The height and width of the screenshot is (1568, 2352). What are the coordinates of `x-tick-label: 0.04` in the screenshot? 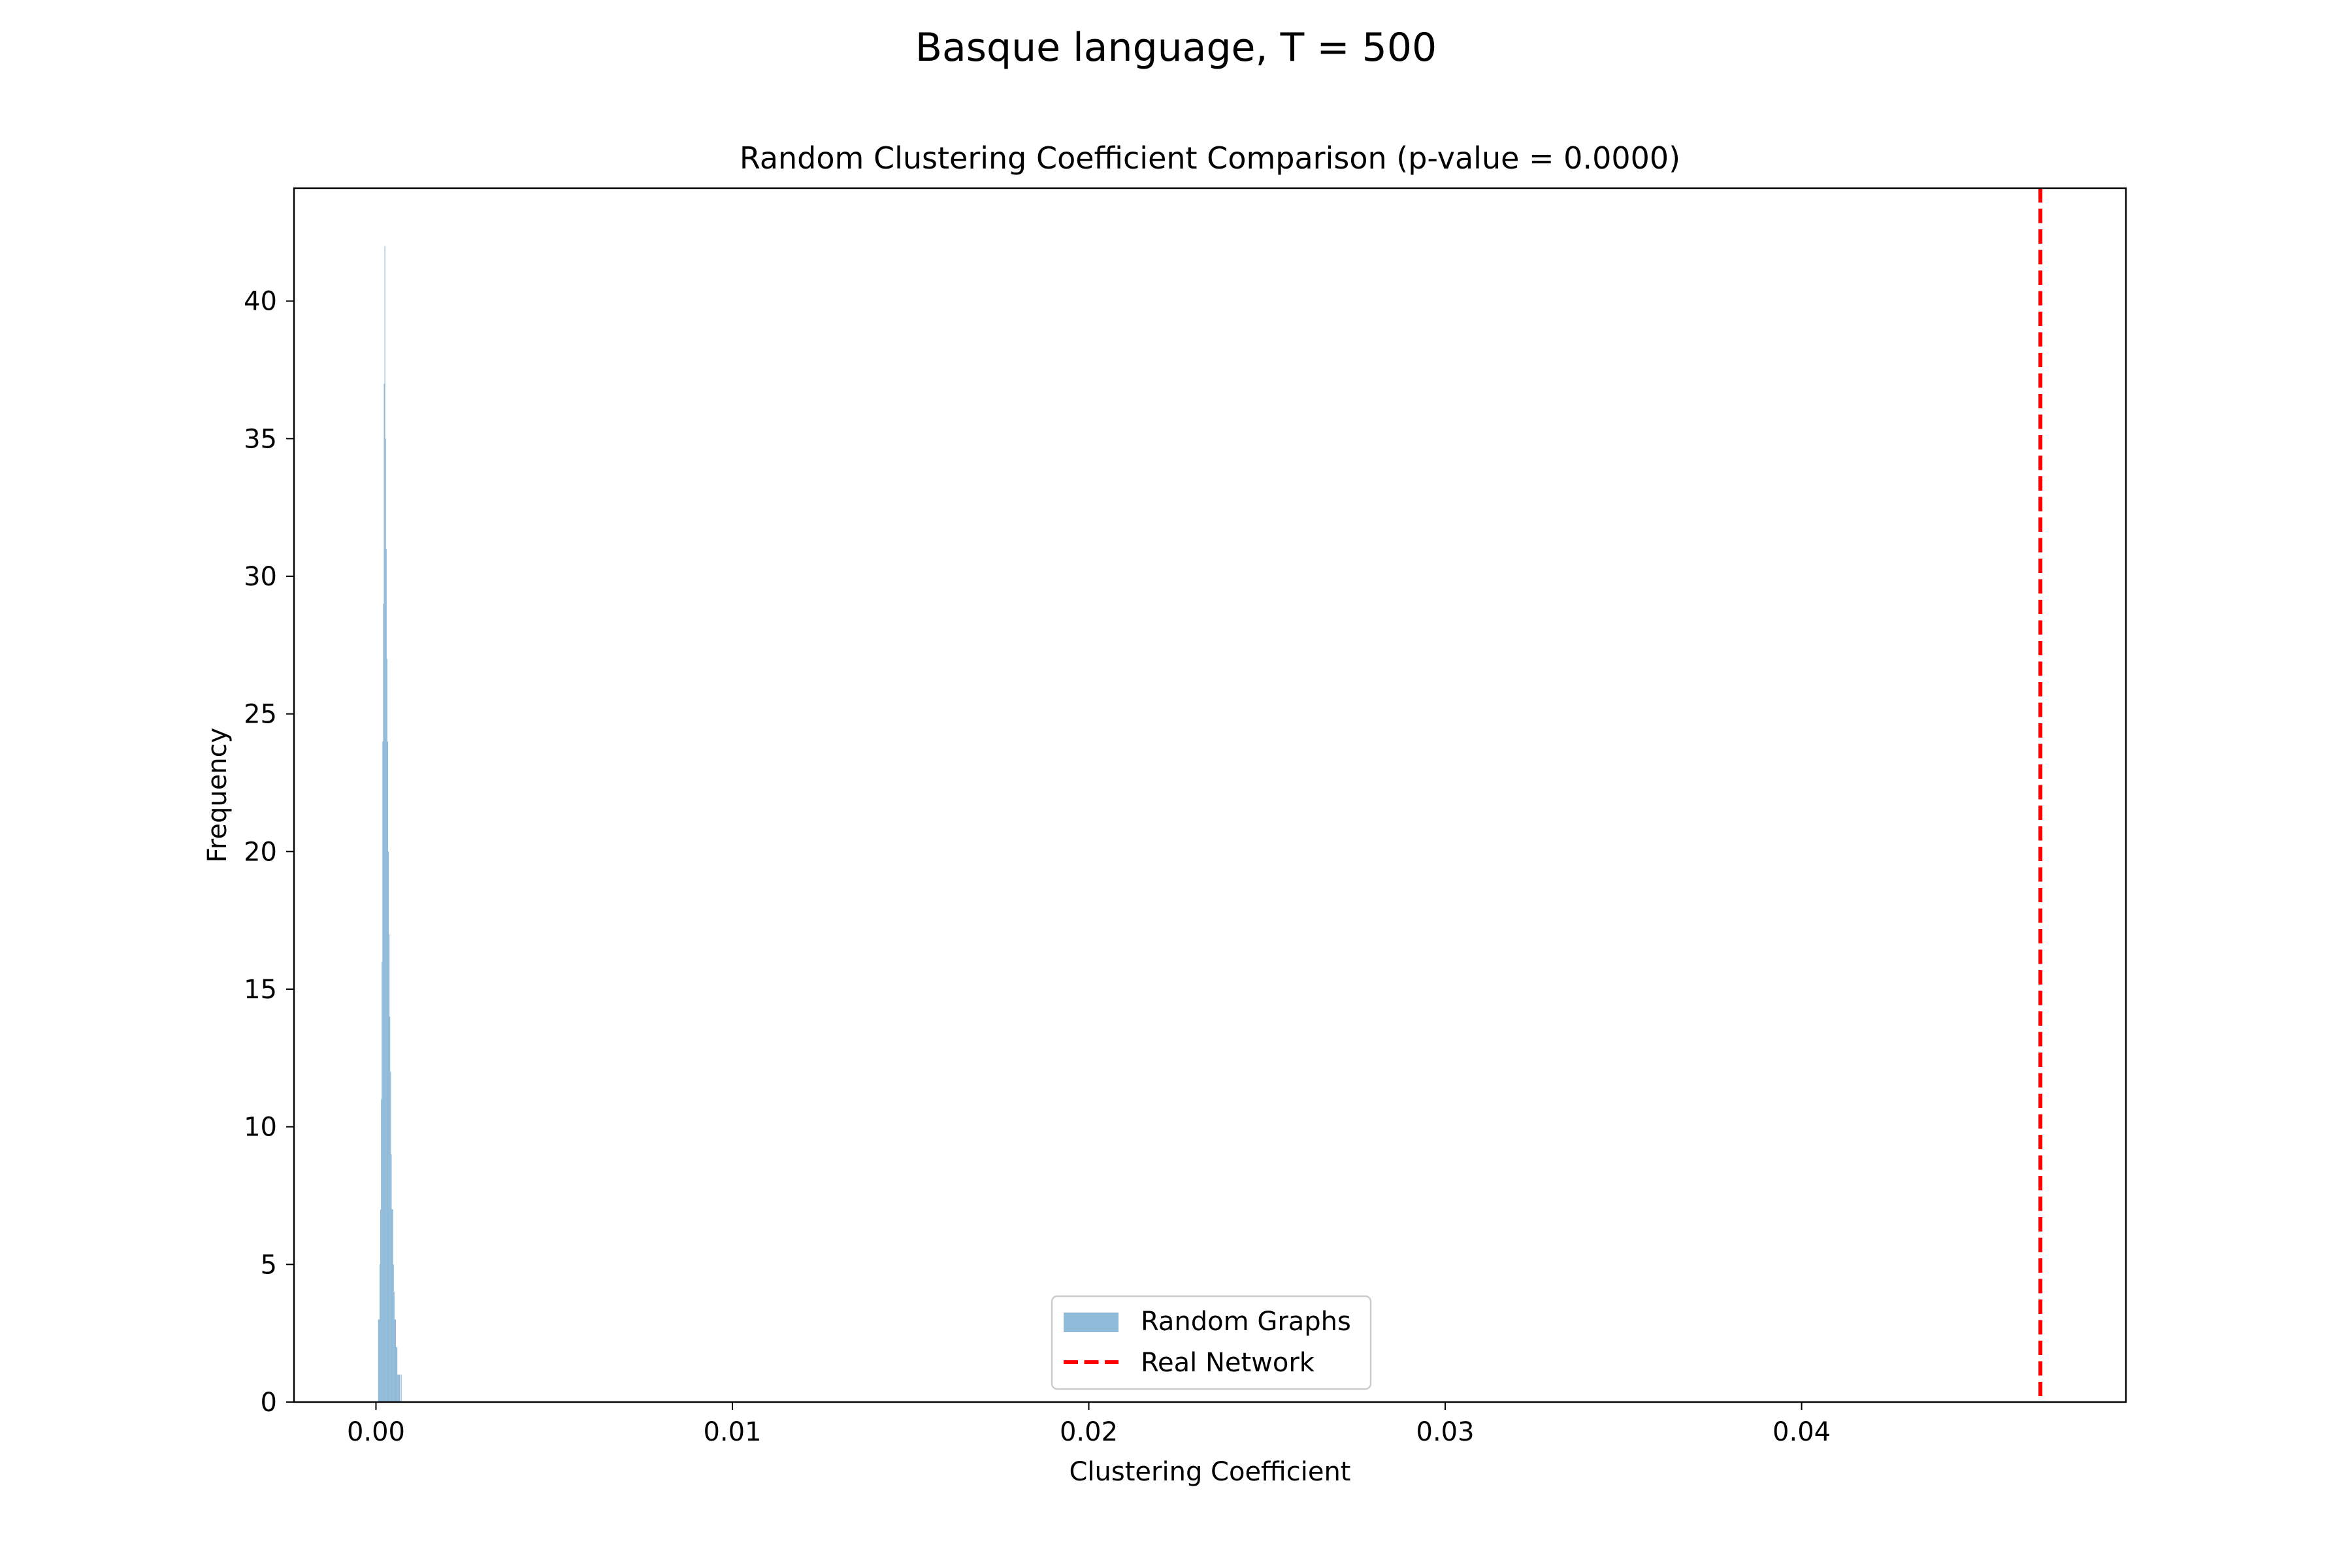 It's located at (1801, 1432).